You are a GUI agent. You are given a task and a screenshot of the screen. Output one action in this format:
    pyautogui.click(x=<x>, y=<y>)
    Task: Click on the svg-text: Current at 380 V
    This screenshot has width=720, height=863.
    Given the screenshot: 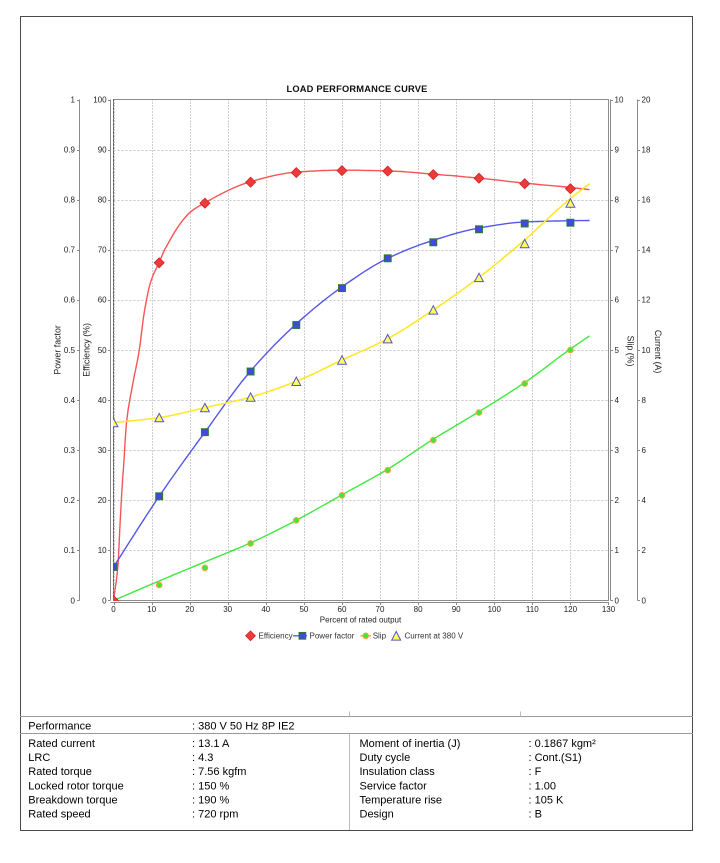 What is the action you would take?
    pyautogui.click(x=434, y=636)
    